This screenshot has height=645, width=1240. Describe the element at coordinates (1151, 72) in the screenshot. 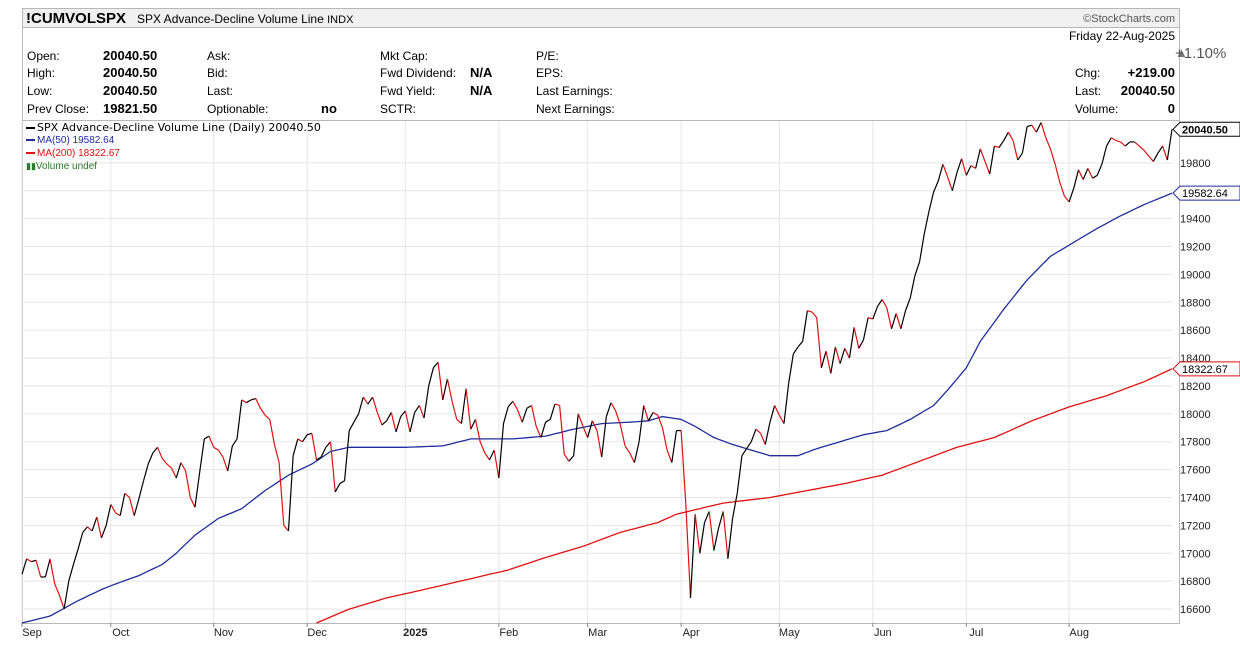

I see `chg-value: +219.00` at that location.